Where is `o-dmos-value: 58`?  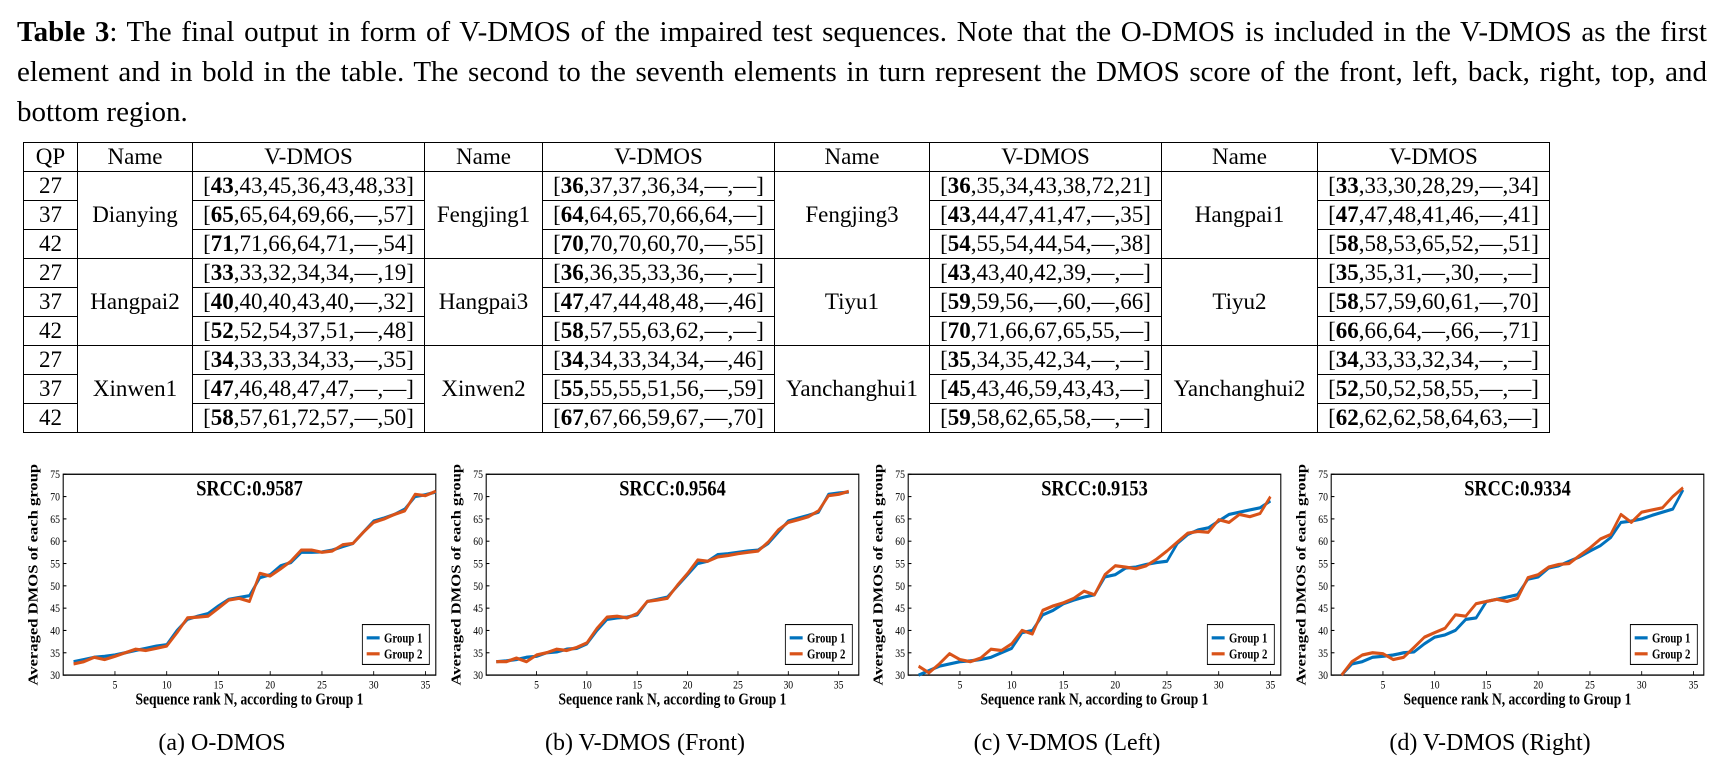
o-dmos-value: 58 is located at coordinates (1347, 243).